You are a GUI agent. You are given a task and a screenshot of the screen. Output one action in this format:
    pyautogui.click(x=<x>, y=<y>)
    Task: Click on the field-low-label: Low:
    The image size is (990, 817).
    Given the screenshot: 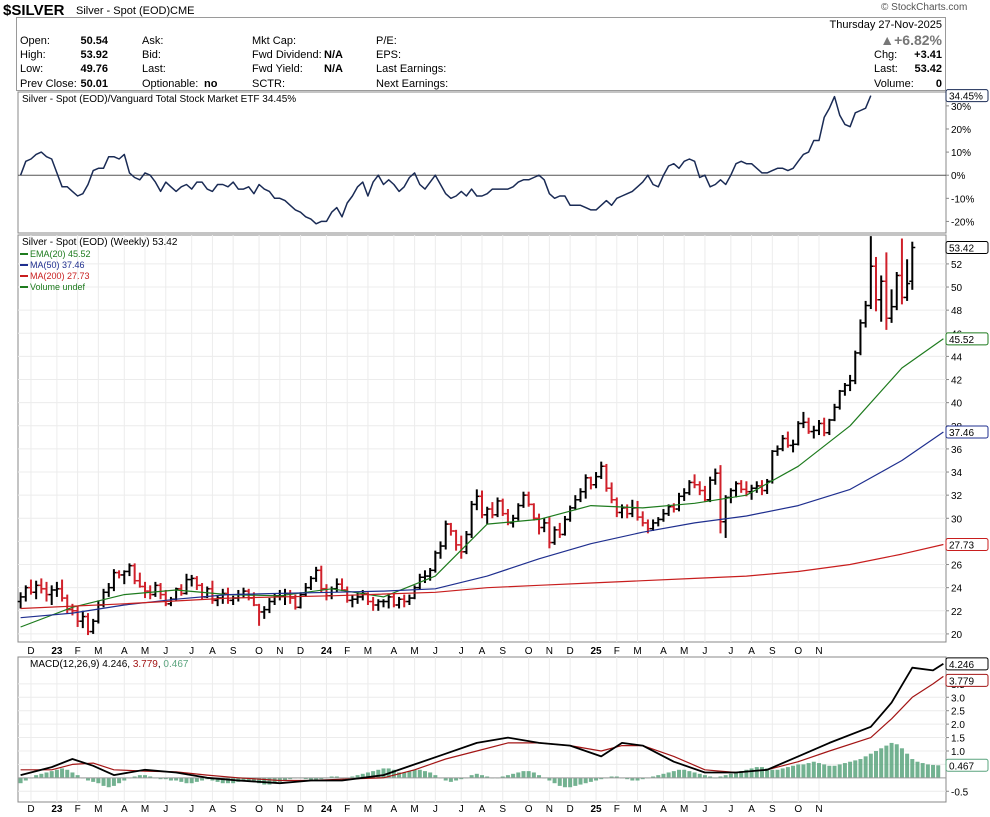 What is the action you would take?
    pyautogui.click(x=32, y=69)
    